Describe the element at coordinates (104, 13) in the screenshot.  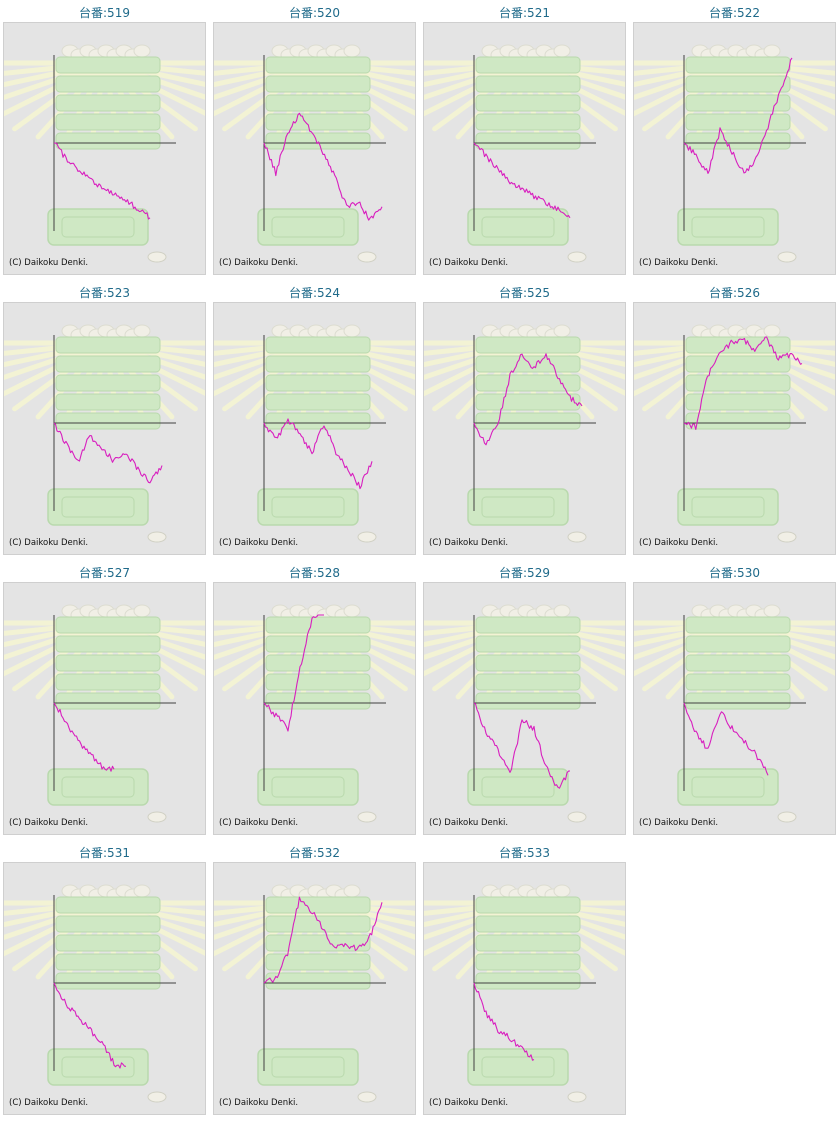
I see `chart-title: 台番:519` at that location.